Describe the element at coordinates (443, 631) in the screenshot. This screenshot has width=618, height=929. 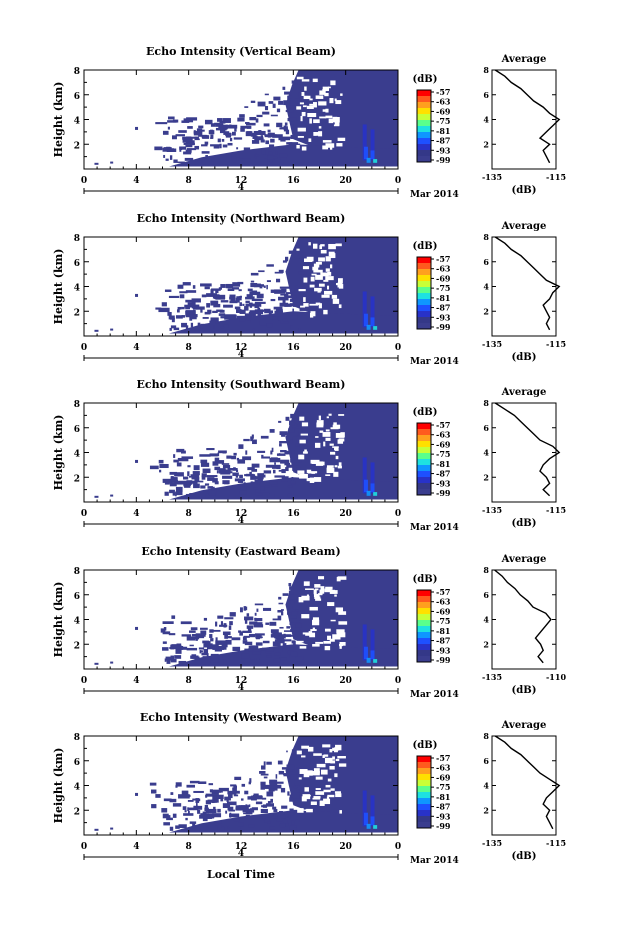
I see `colorbar-tick-label: -81` at that location.